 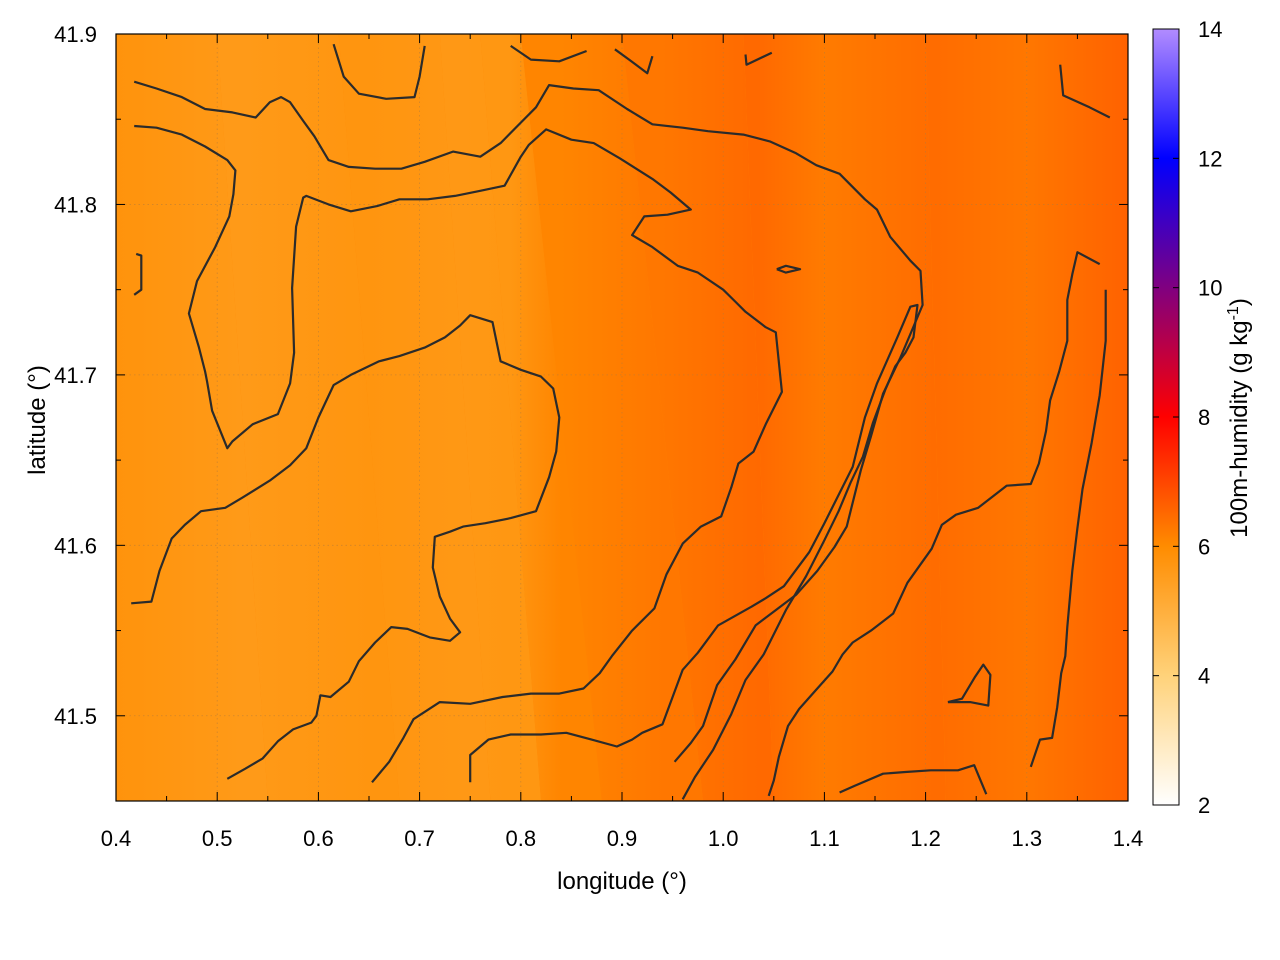 I want to click on colorbar-tick-label: 4, so click(x=1204, y=676).